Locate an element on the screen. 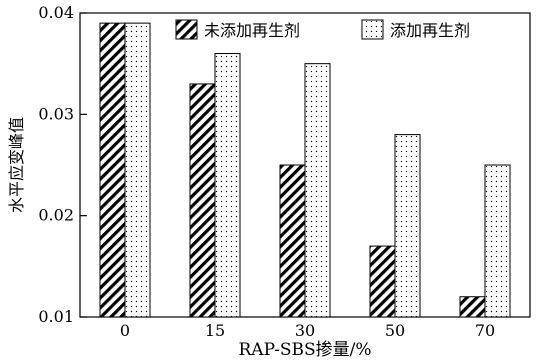 This screenshot has width=536, height=361. x-tick-label: 70 is located at coordinates (485, 330).